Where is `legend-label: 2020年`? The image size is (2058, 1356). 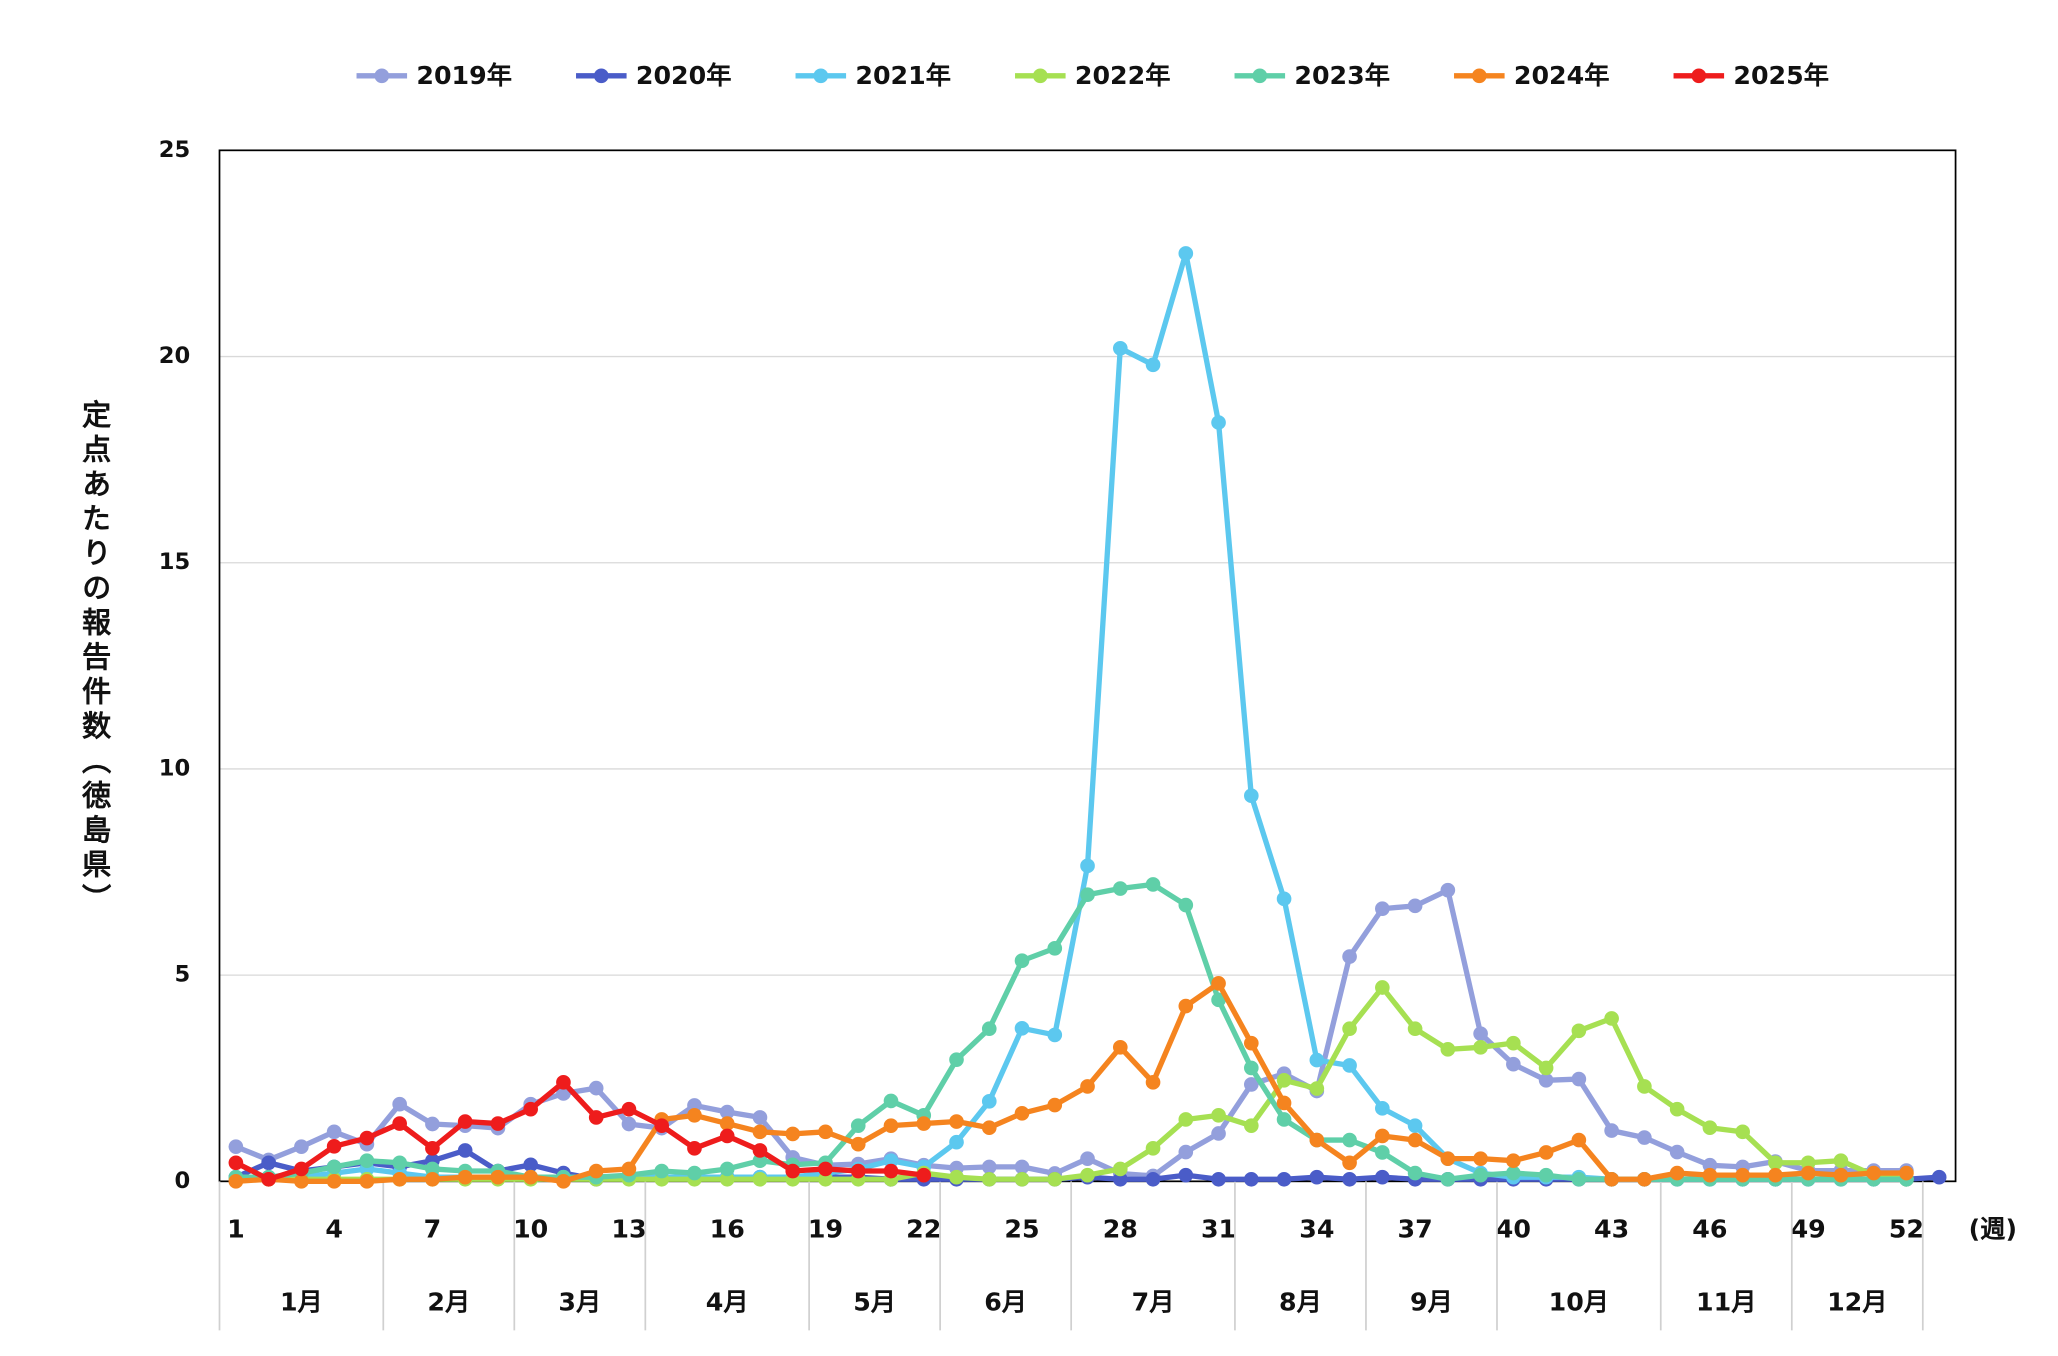
legend-label: 2020年 is located at coordinates (684, 75).